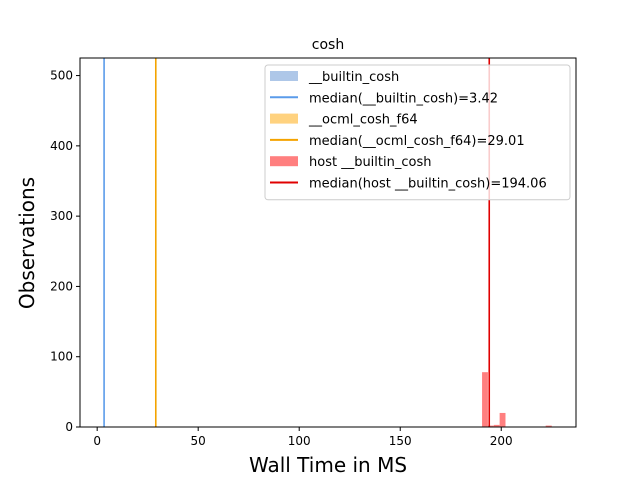  Describe the element at coordinates (69, 427) in the screenshot. I see `y-tick-label: 0` at that location.